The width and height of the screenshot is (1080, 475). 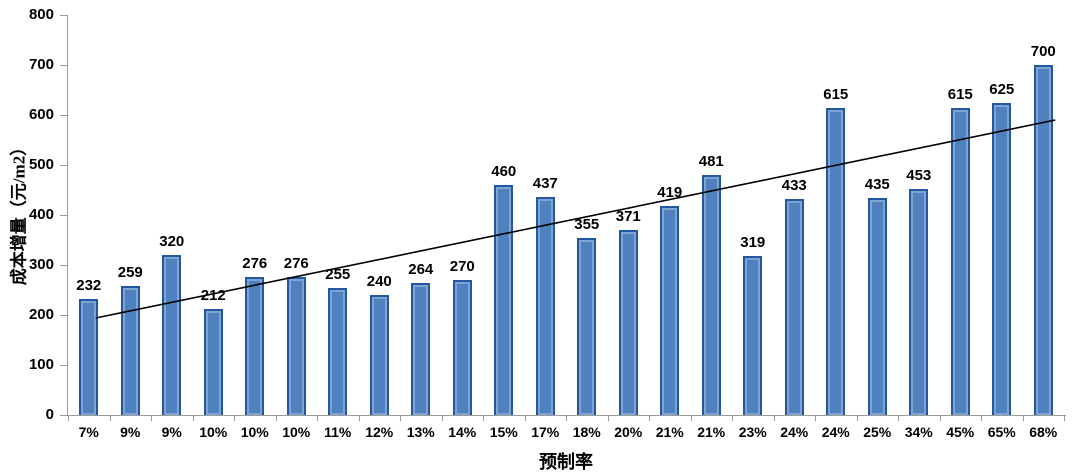 I want to click on y-tick-label: 400, so click(x=41, y=214).